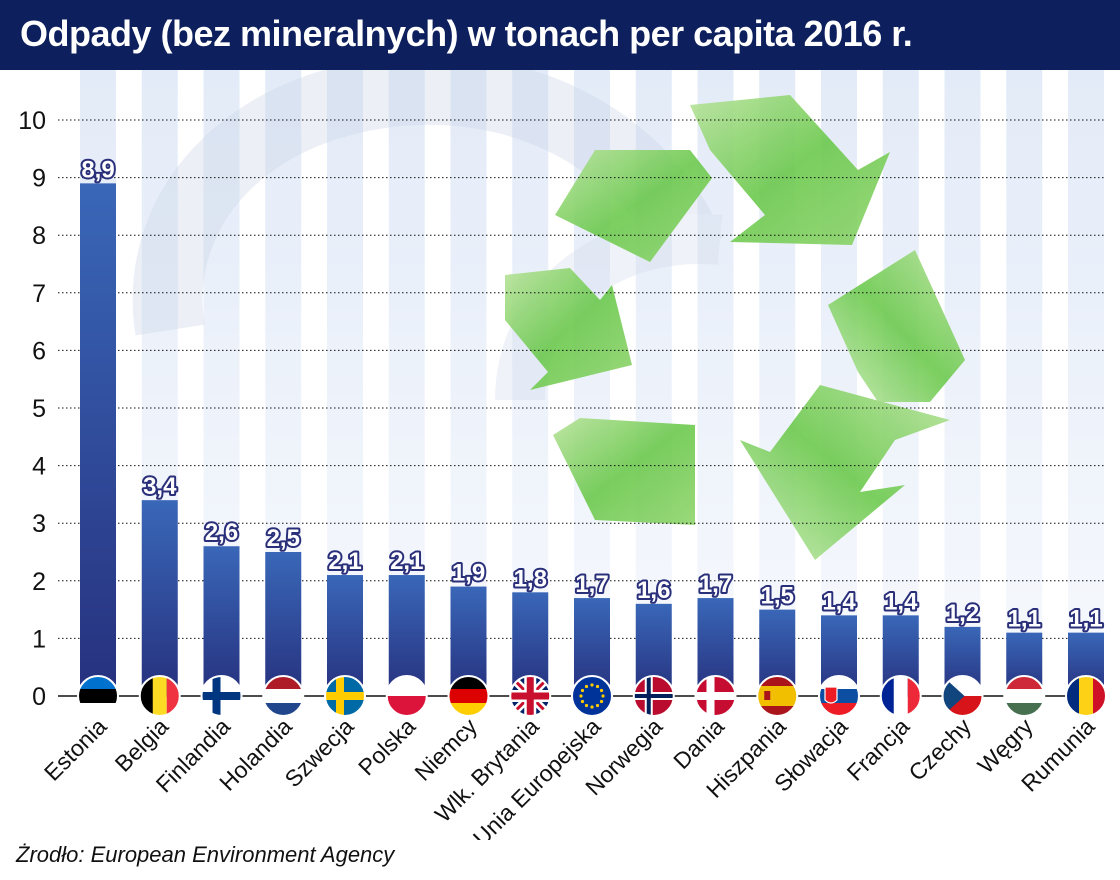 The width and height of the screenshot is (1120, 880). Describe the element at coordinates (221, 532) in the screenshot. I see `value-label: 2,6` at that location.